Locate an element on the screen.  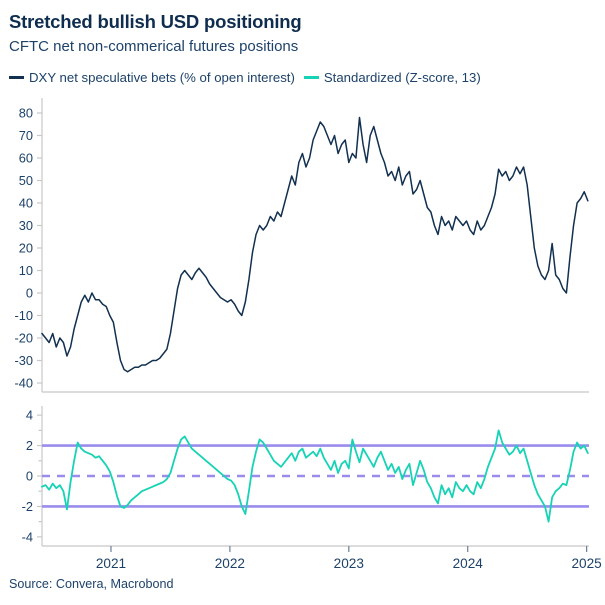
y-tick-label-upper: 60 is located at coordinates (26, 157).